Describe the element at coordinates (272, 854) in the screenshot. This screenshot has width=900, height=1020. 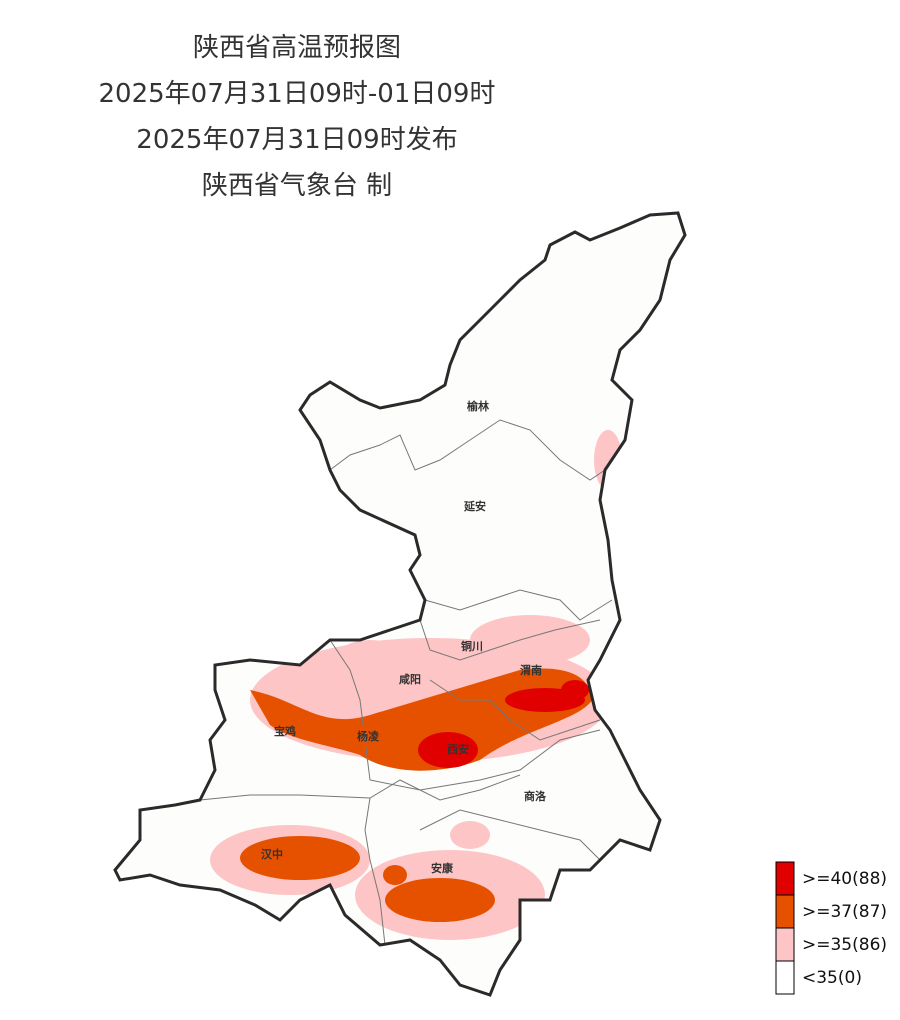
I see `city-label: 汉中` at that location.